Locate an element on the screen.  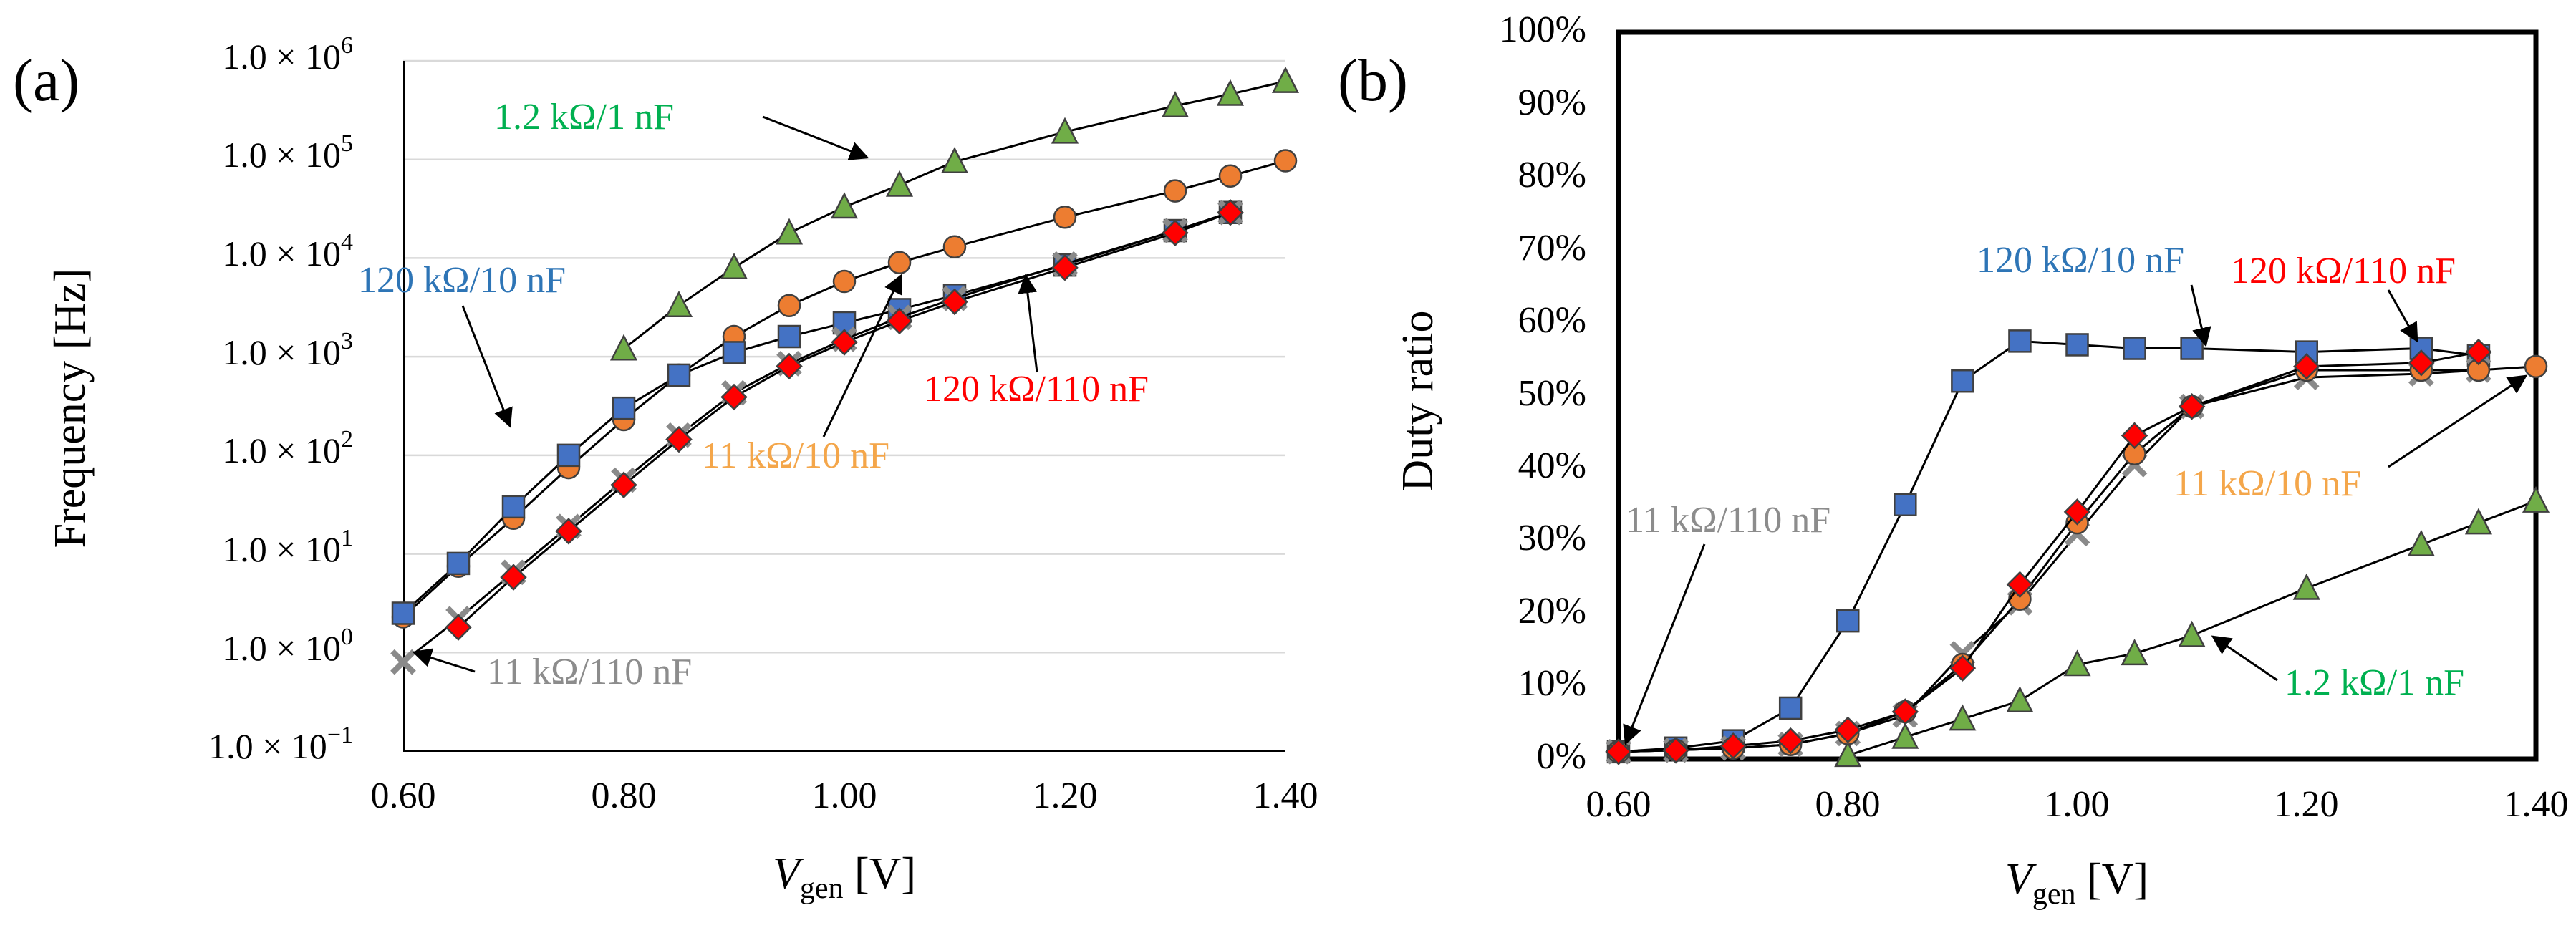
a-x-tick-labels: 0.60 0.80 1.00 1.20 1.40 is located at coordinates (845, 795).